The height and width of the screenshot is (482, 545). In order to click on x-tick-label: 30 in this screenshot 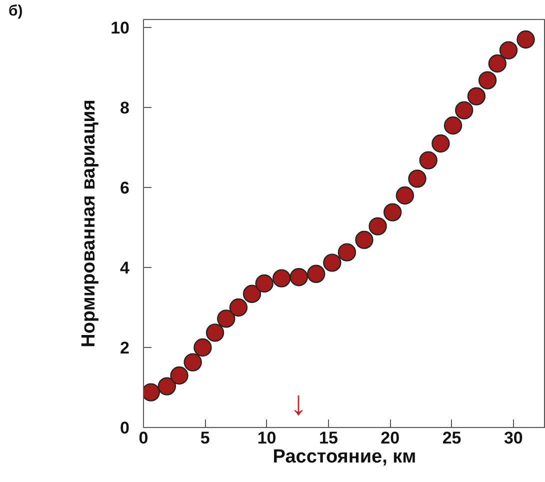, I will do `click(513, 438)`.